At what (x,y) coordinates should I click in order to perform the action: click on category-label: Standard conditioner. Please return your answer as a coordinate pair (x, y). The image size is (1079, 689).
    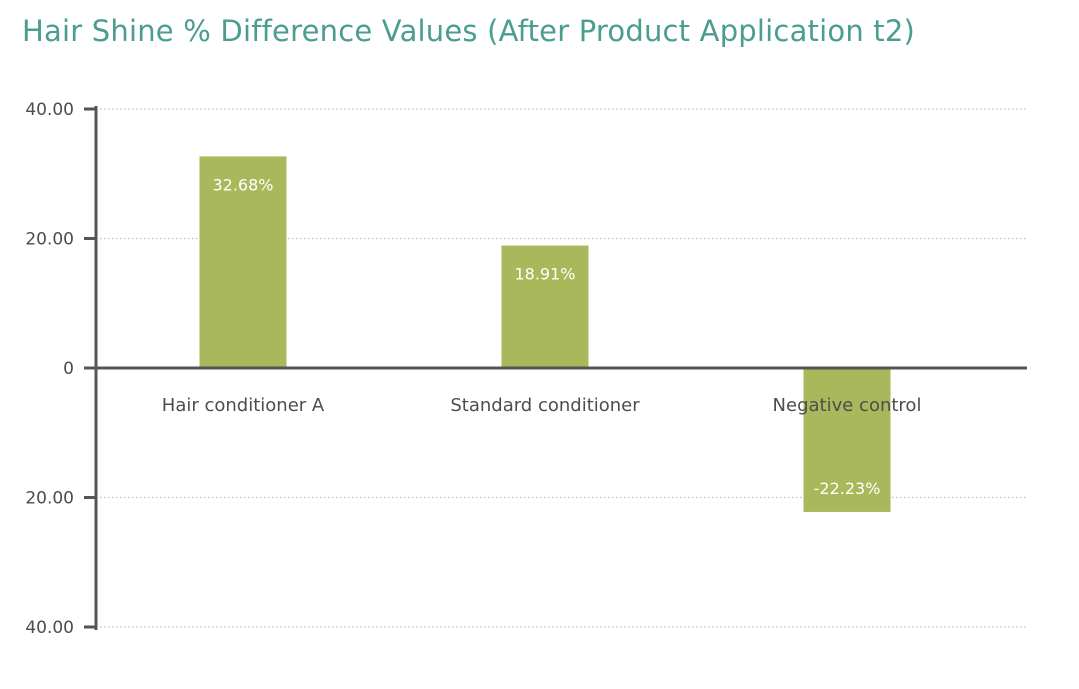
    Looking at the image, I should click on (545, 405).